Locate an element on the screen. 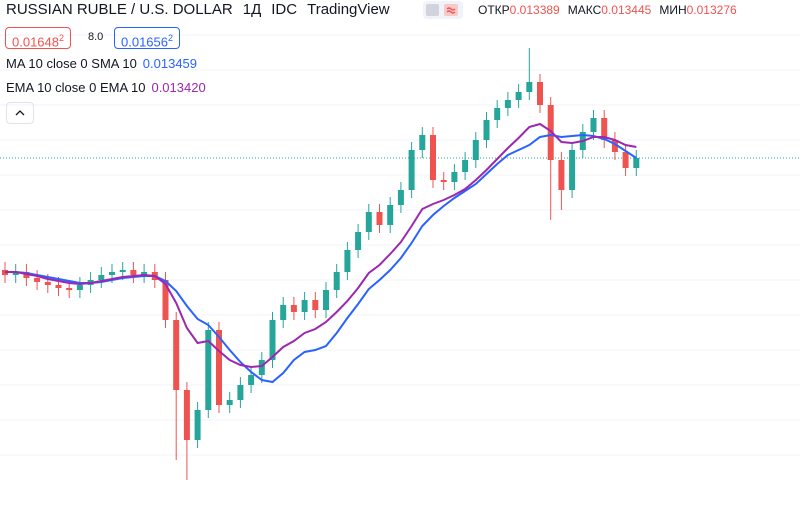 This screenshot has height=516, width=800. status-badge is located at coordinates (443, 10).